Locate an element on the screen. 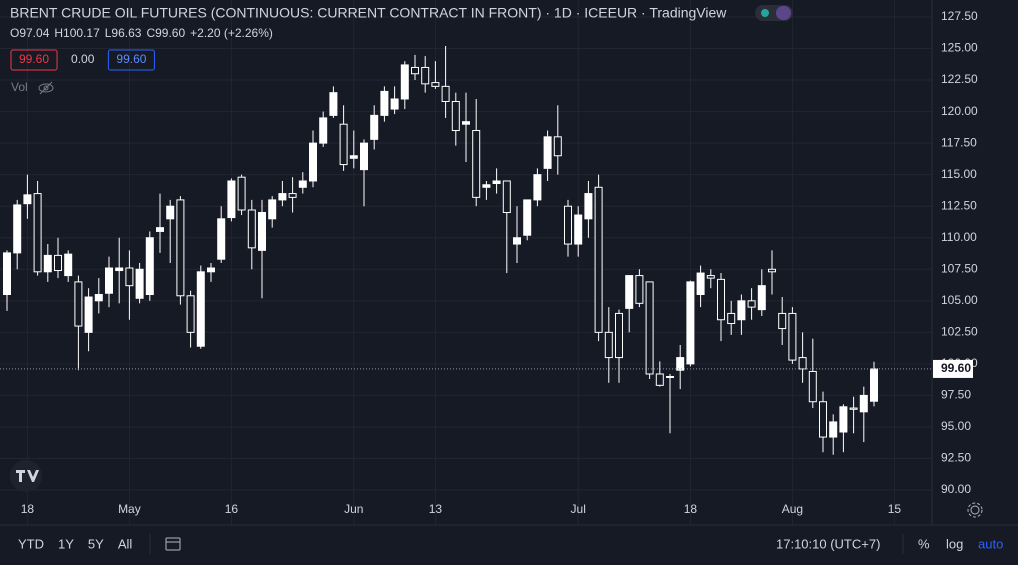 Image resolution: width=1018 pixels, height=565 pixels. legend-item: C99.60 is located at coordinates (165, 33).